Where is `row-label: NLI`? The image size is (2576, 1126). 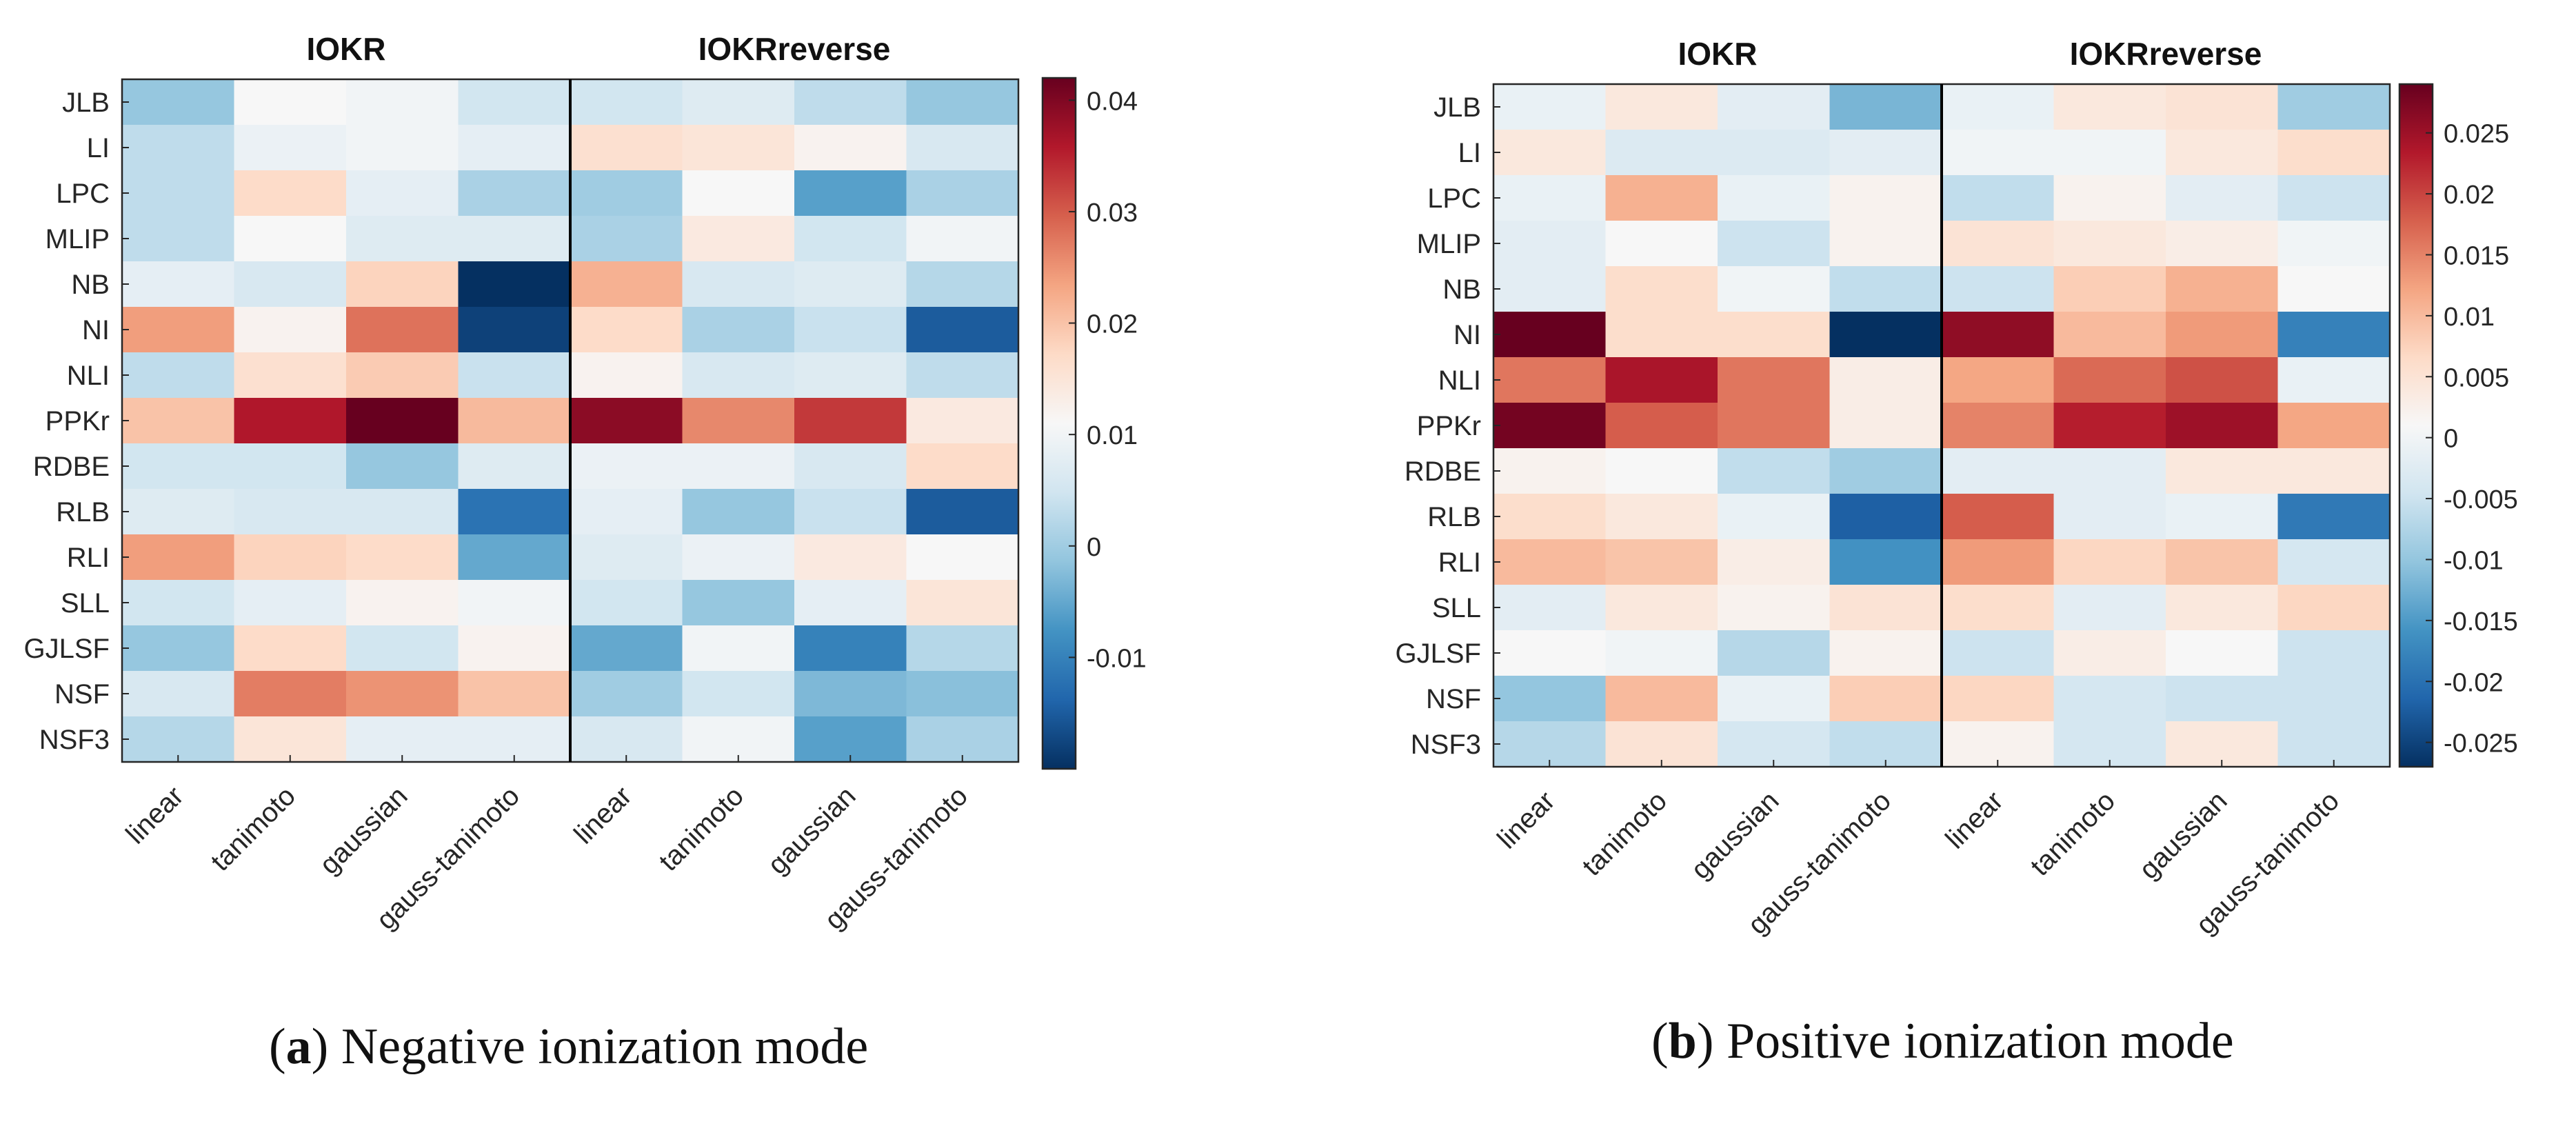 row-label: NLI is located at coordinates (88, 376).